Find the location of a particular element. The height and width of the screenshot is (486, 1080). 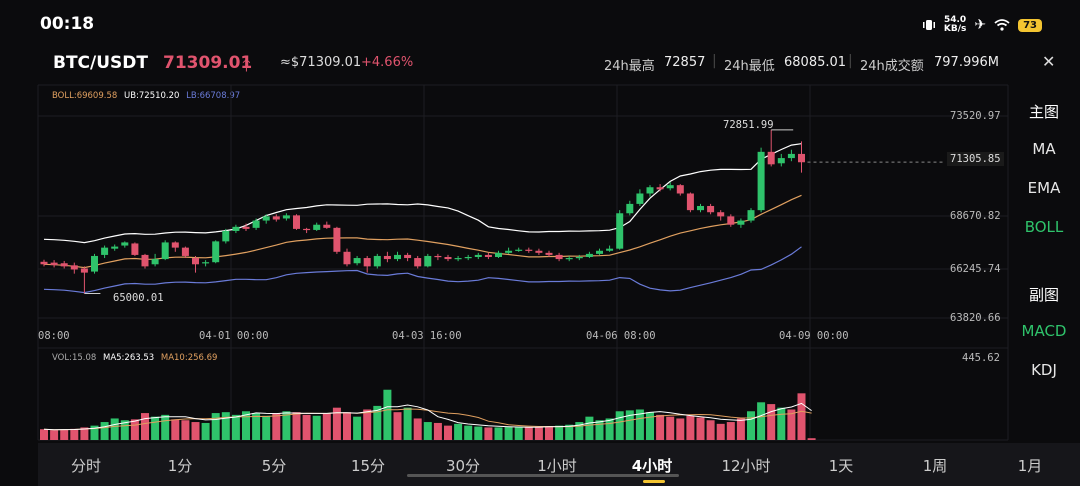

tab-12h: 12小时 is located at coordinates (746, 466).